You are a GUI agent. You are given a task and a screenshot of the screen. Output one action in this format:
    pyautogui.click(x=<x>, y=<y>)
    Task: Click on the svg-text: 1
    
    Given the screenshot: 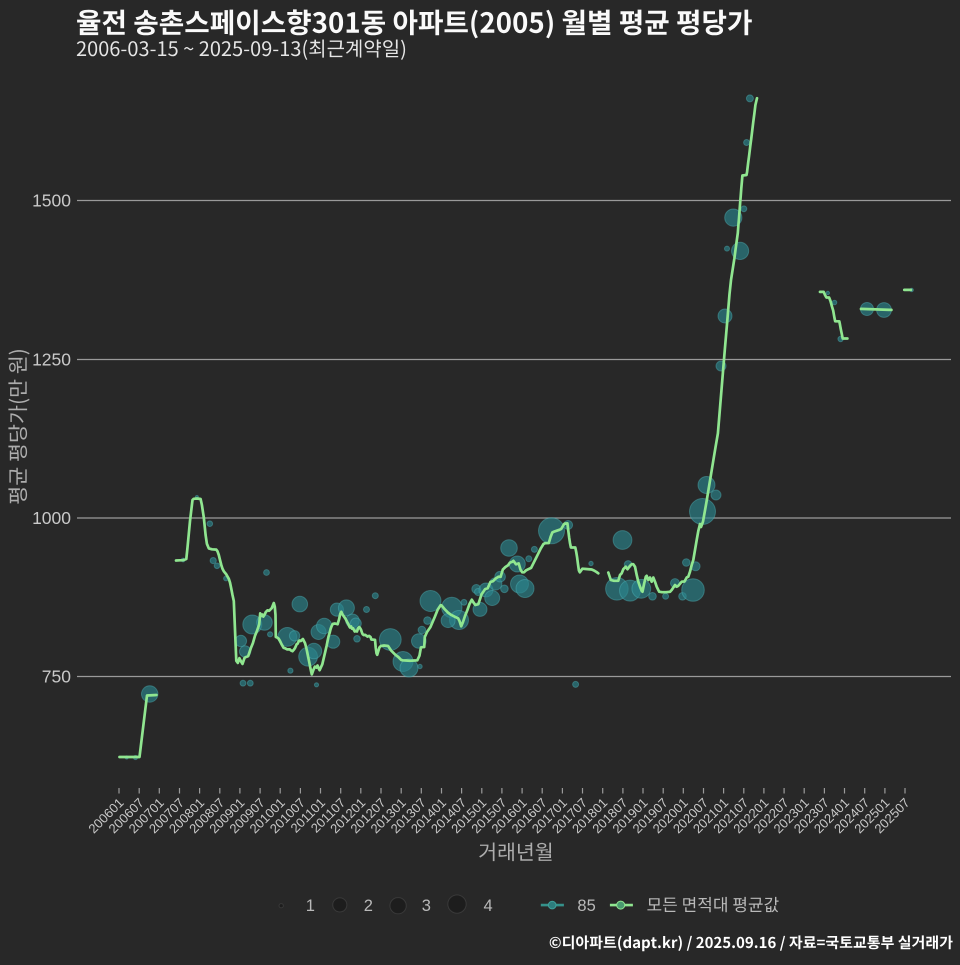 What is the action you would take?
    pyautogui.click(x=310, y=906)
    